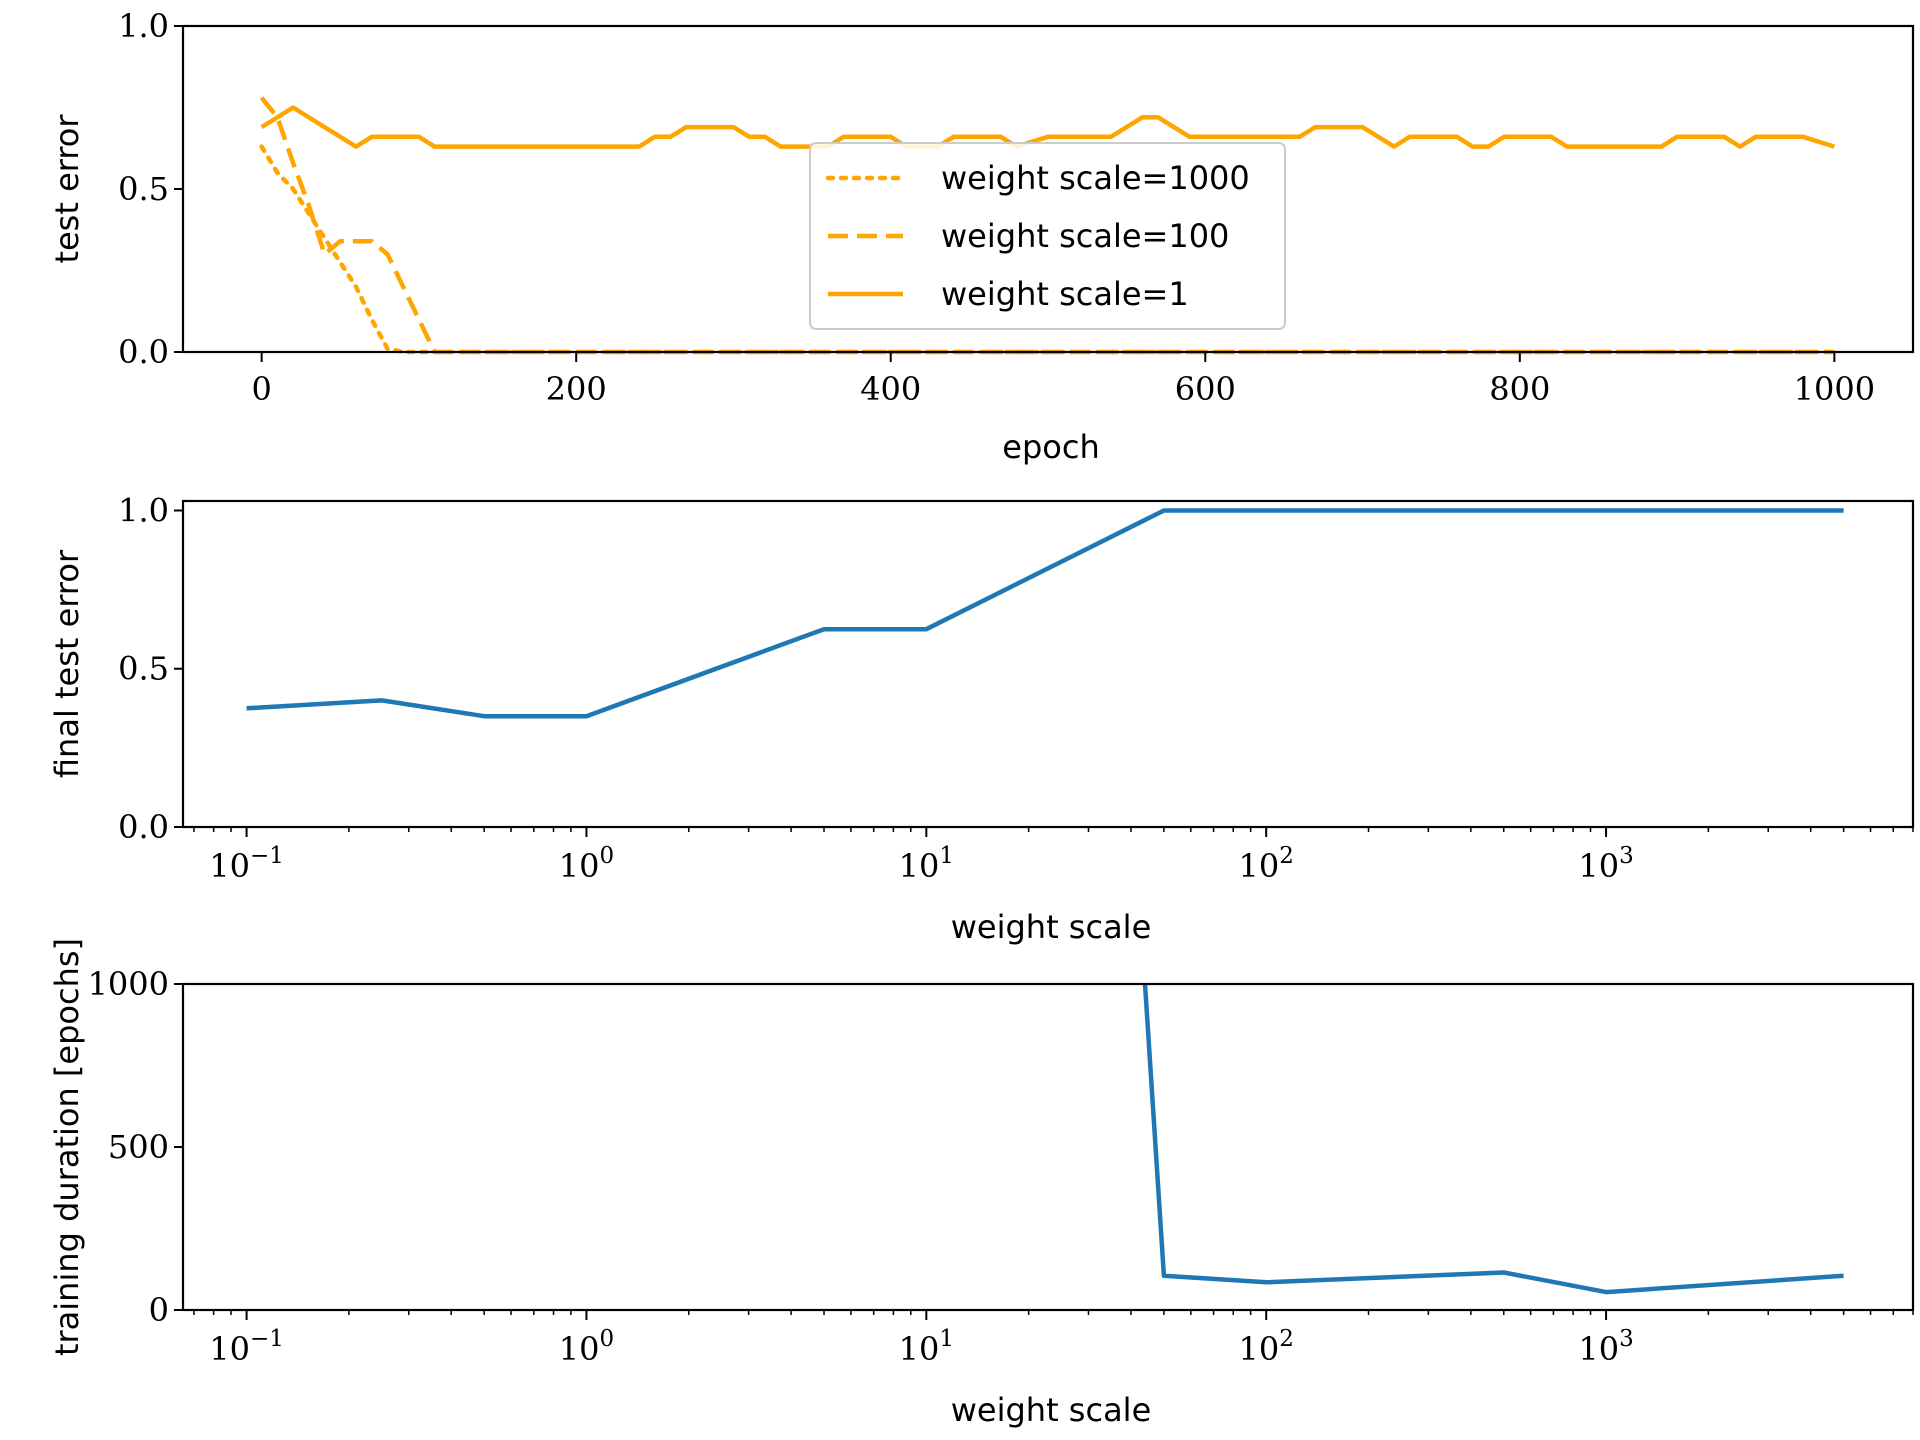  What do you see at coordinates (1050, 447) in the screenshot?
I see `x-axis-title: epoch` at bounding box center [1050, 447].